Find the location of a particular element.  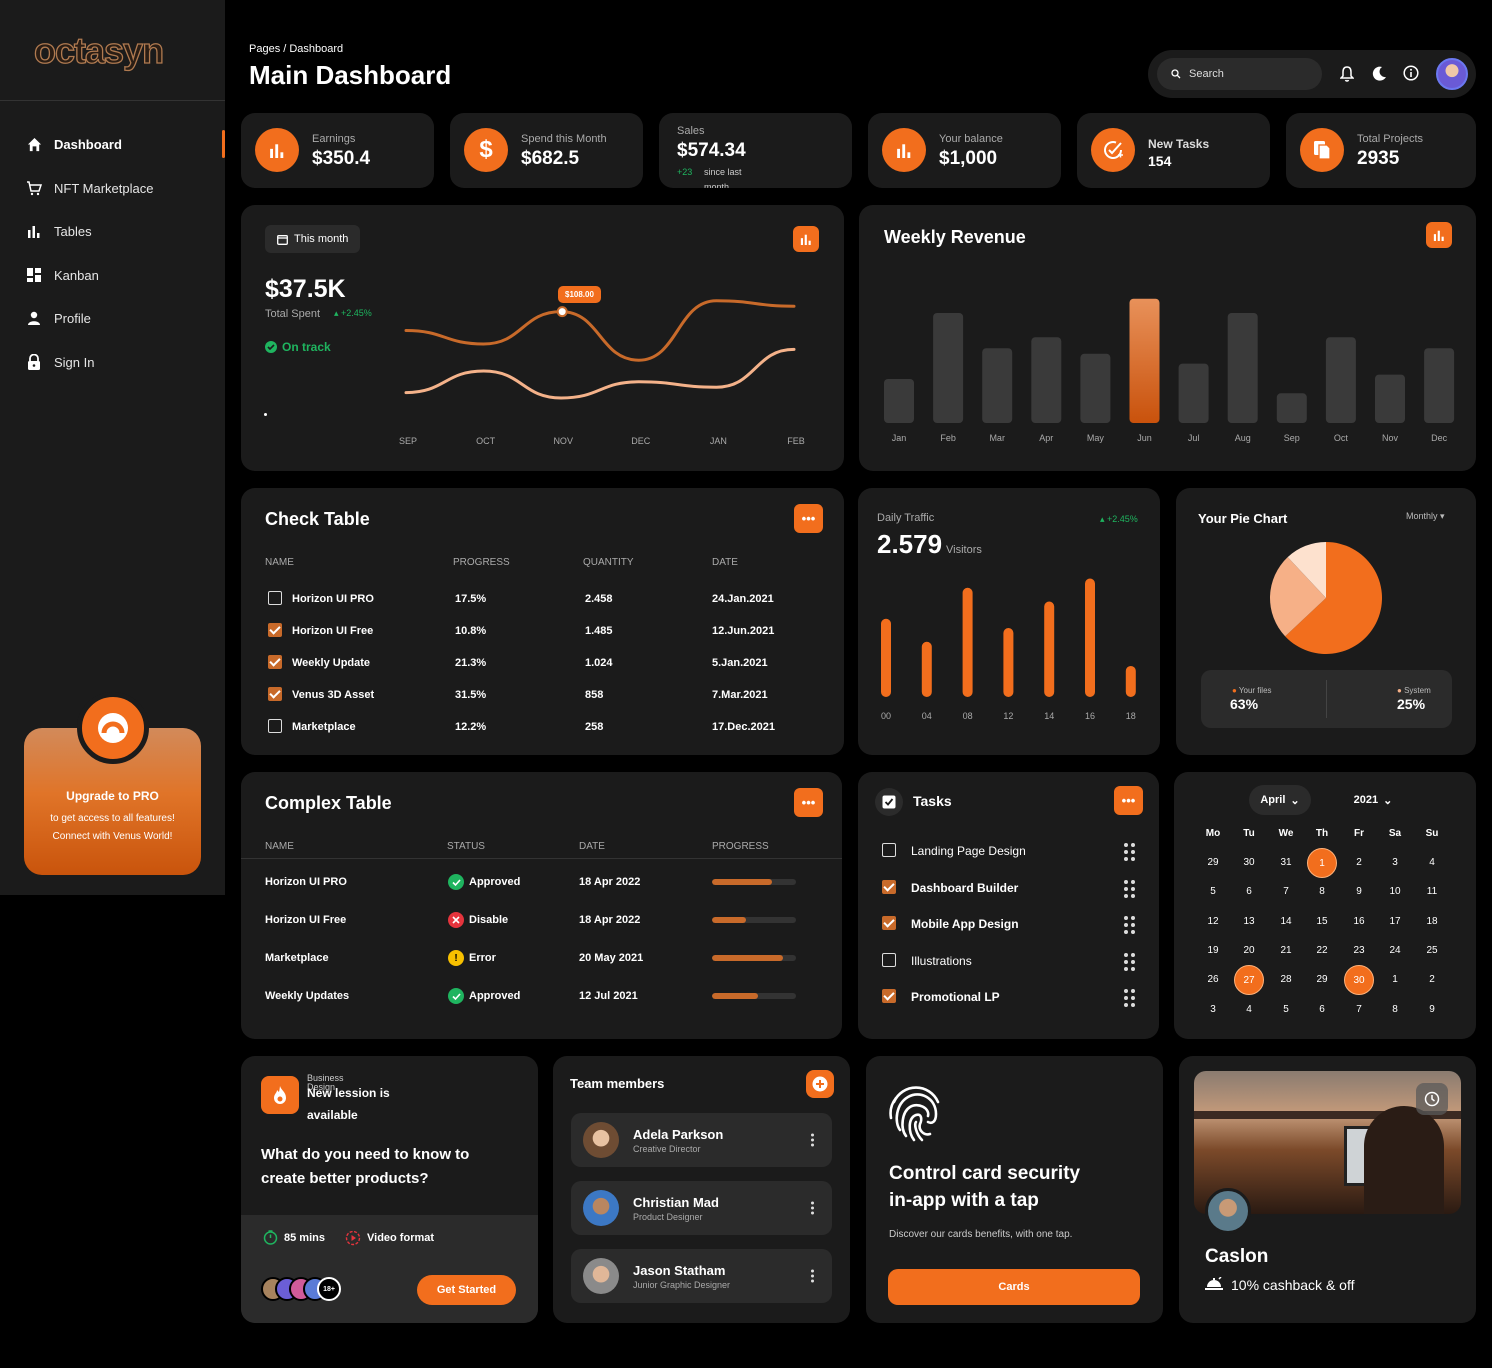

info-icon is located at coordinates (1411, 73).